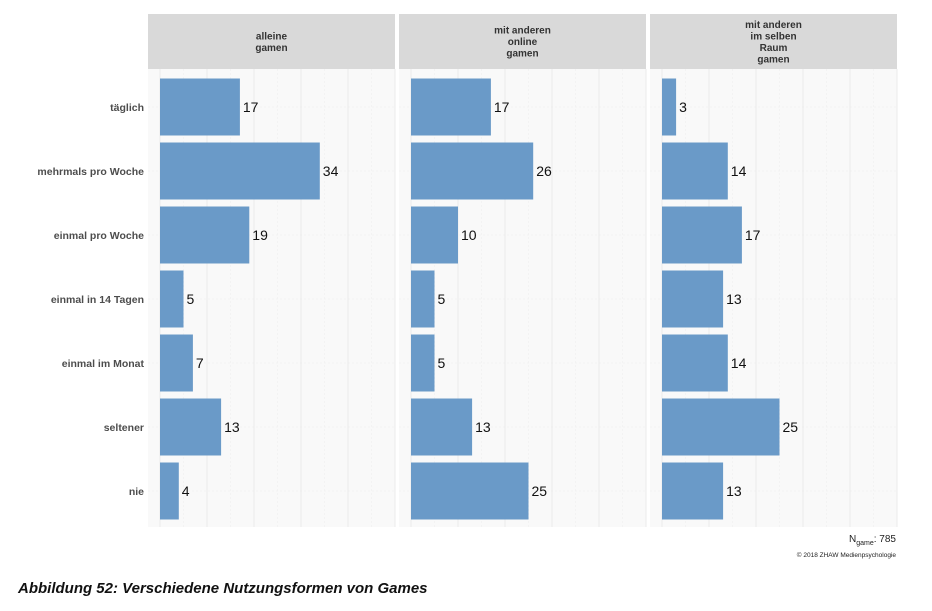 The image size is (932, 611). I want to click on bar-value-label: 19, so click(260, 235).